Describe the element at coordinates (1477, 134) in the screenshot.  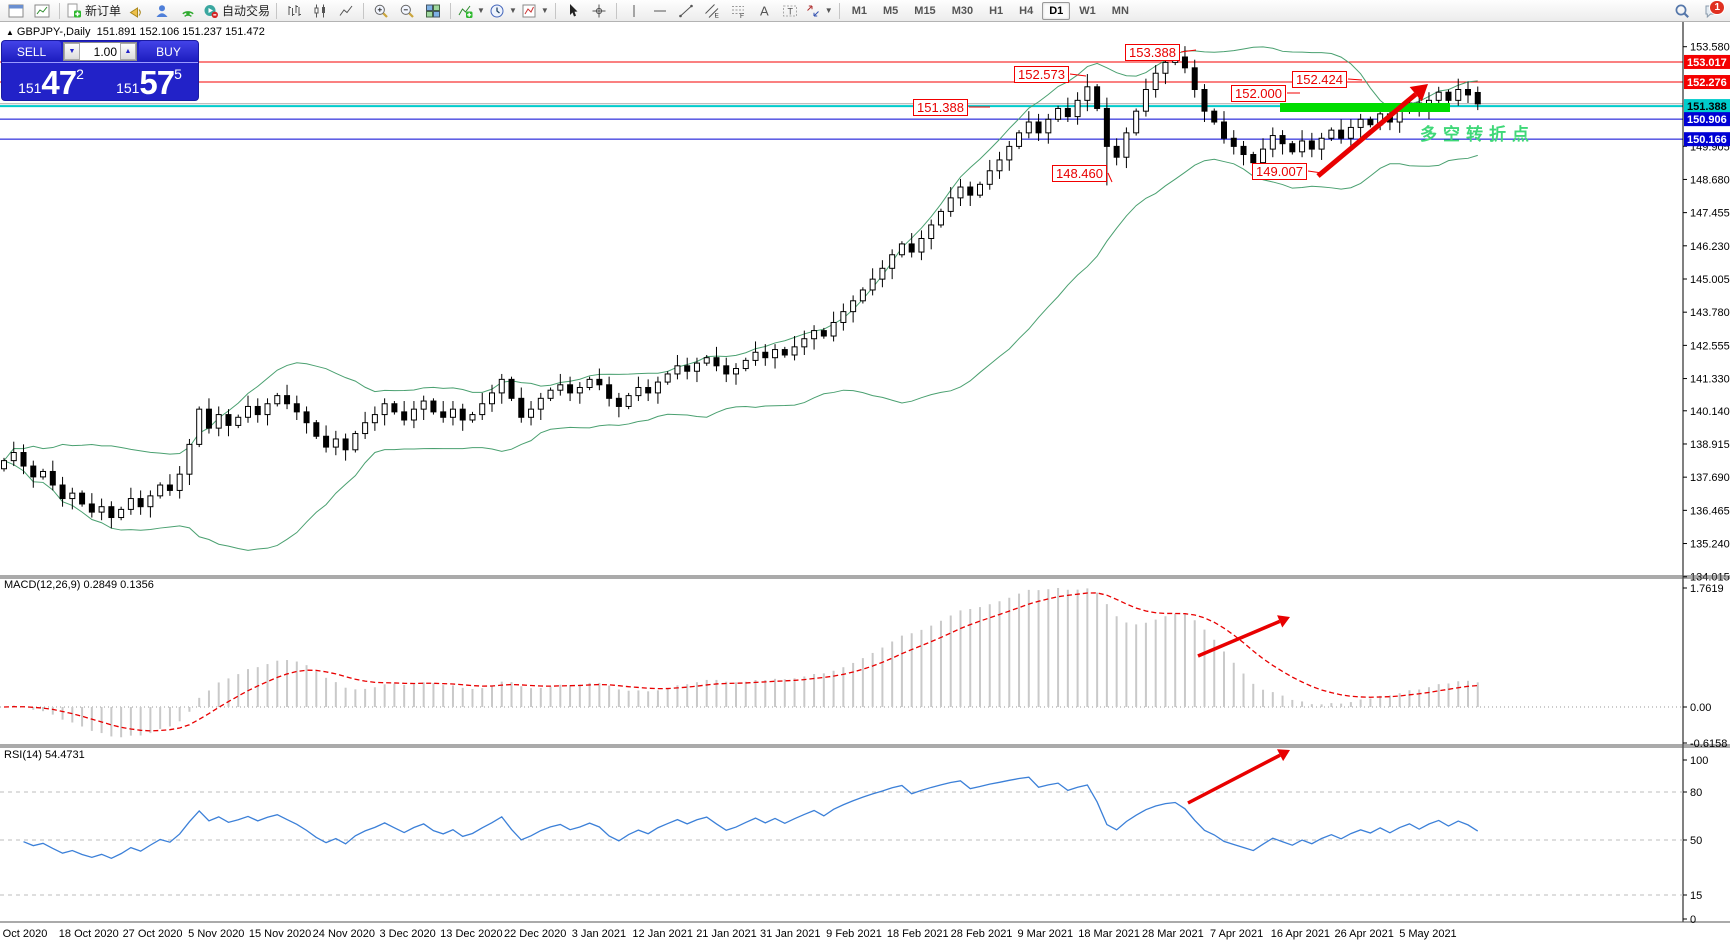
I see `annotation-text: 多空转折点` at that location.